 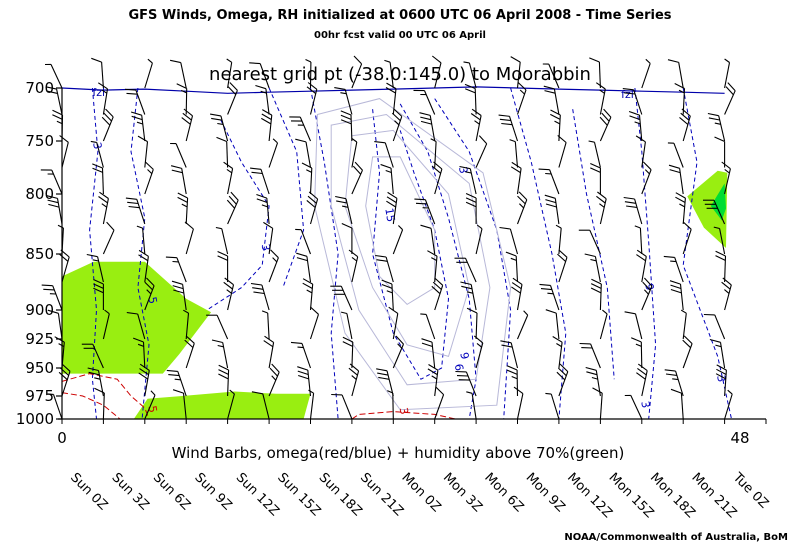 What do you see at coordinates (222, 405) in the screenshot?
I see `humidity-region` at bounding box center [222, 405].